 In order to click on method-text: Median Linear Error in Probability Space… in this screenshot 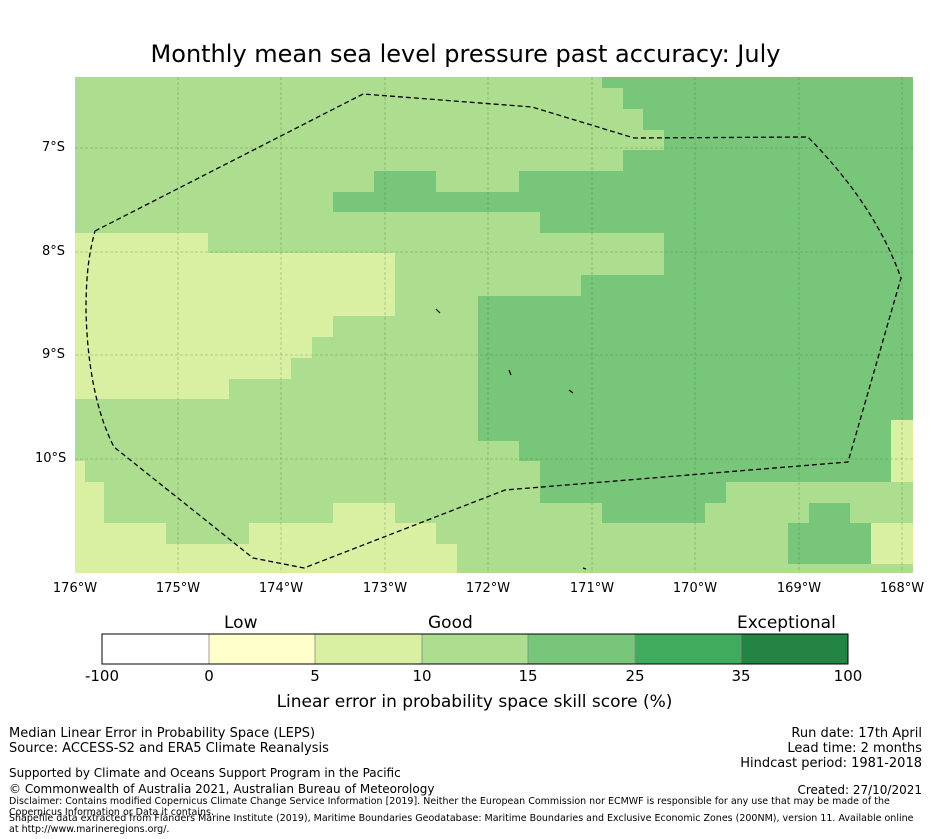, I will do `click(162, 733)`.